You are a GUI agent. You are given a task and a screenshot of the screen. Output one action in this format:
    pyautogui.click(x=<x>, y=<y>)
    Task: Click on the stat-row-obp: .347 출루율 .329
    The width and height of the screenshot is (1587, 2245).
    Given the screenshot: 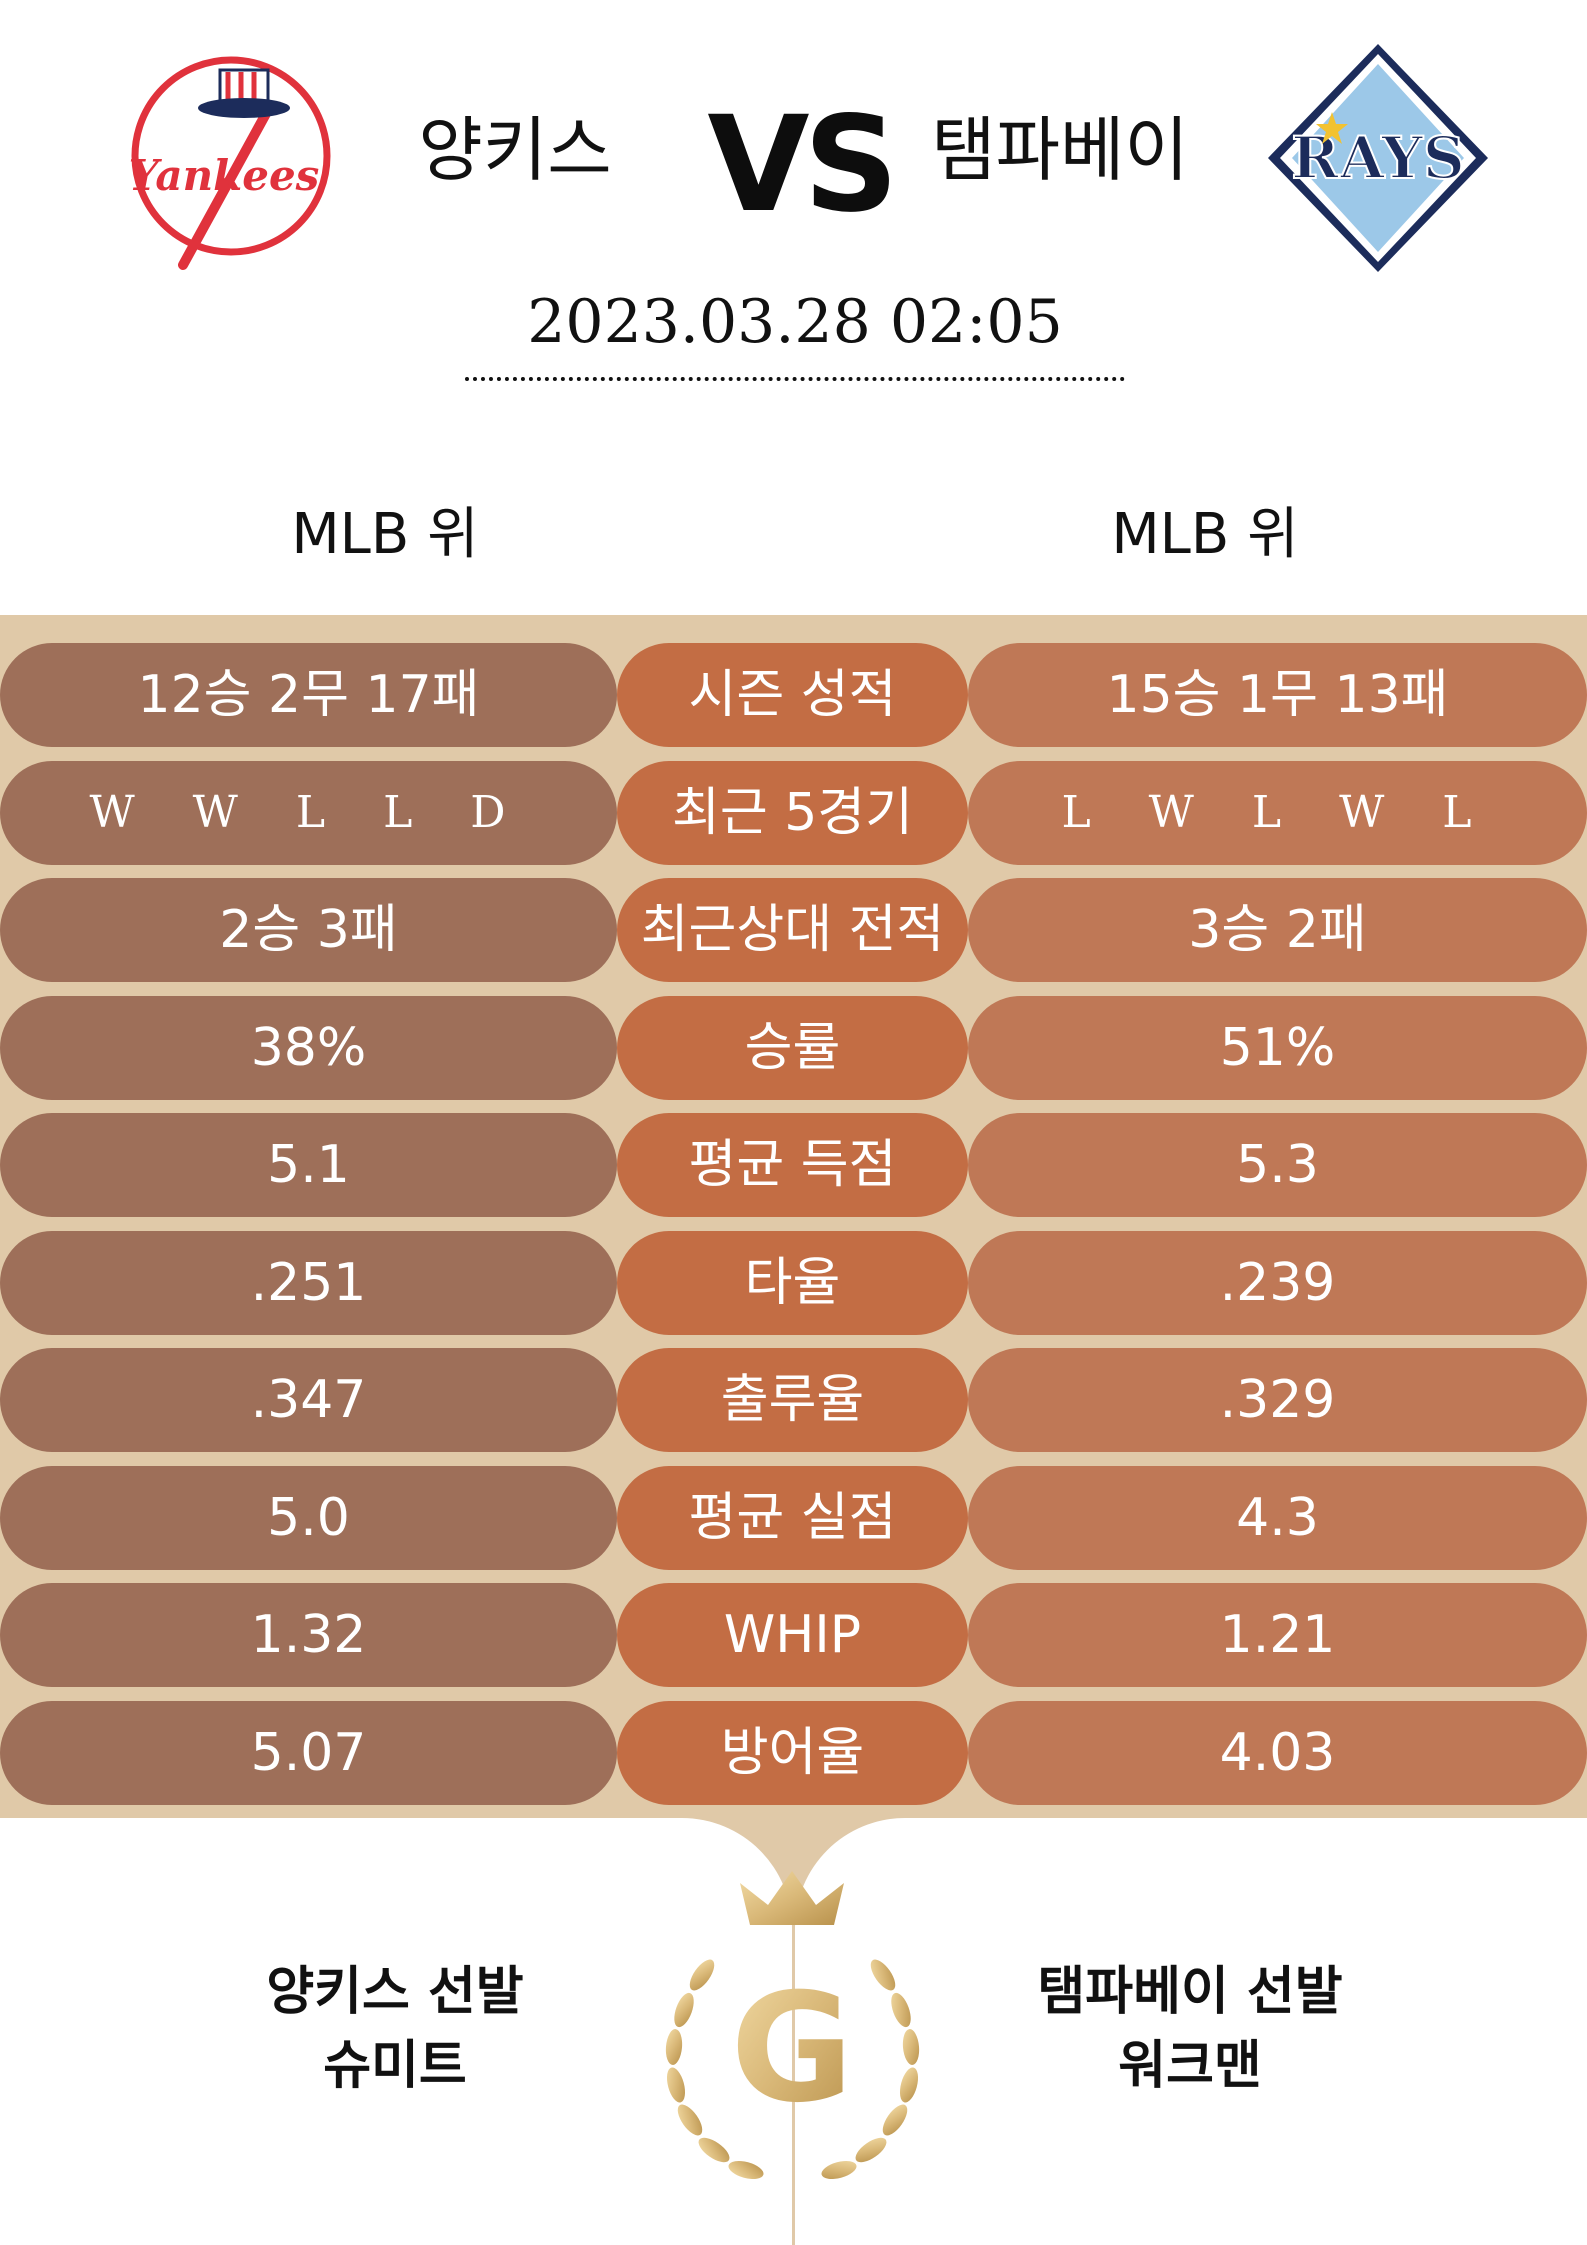 What is the action you would take?
    pyautogui.click(x=793, y=1400)
    